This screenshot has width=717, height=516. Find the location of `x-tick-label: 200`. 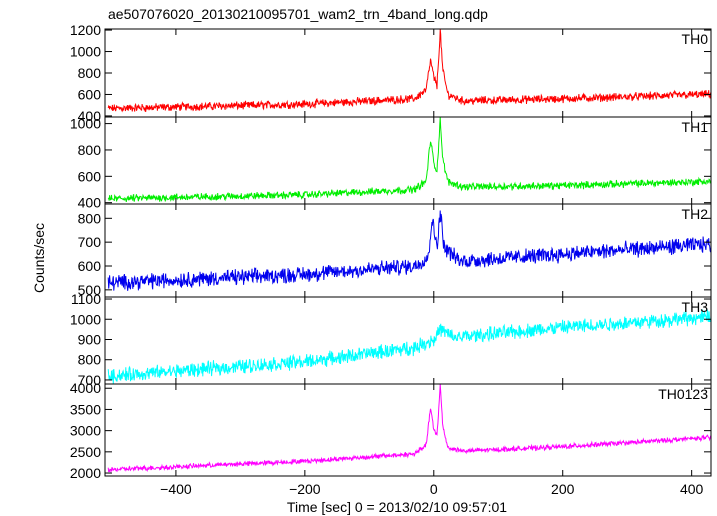

x-tick-label: 200 is located at coordinates (563, 489).